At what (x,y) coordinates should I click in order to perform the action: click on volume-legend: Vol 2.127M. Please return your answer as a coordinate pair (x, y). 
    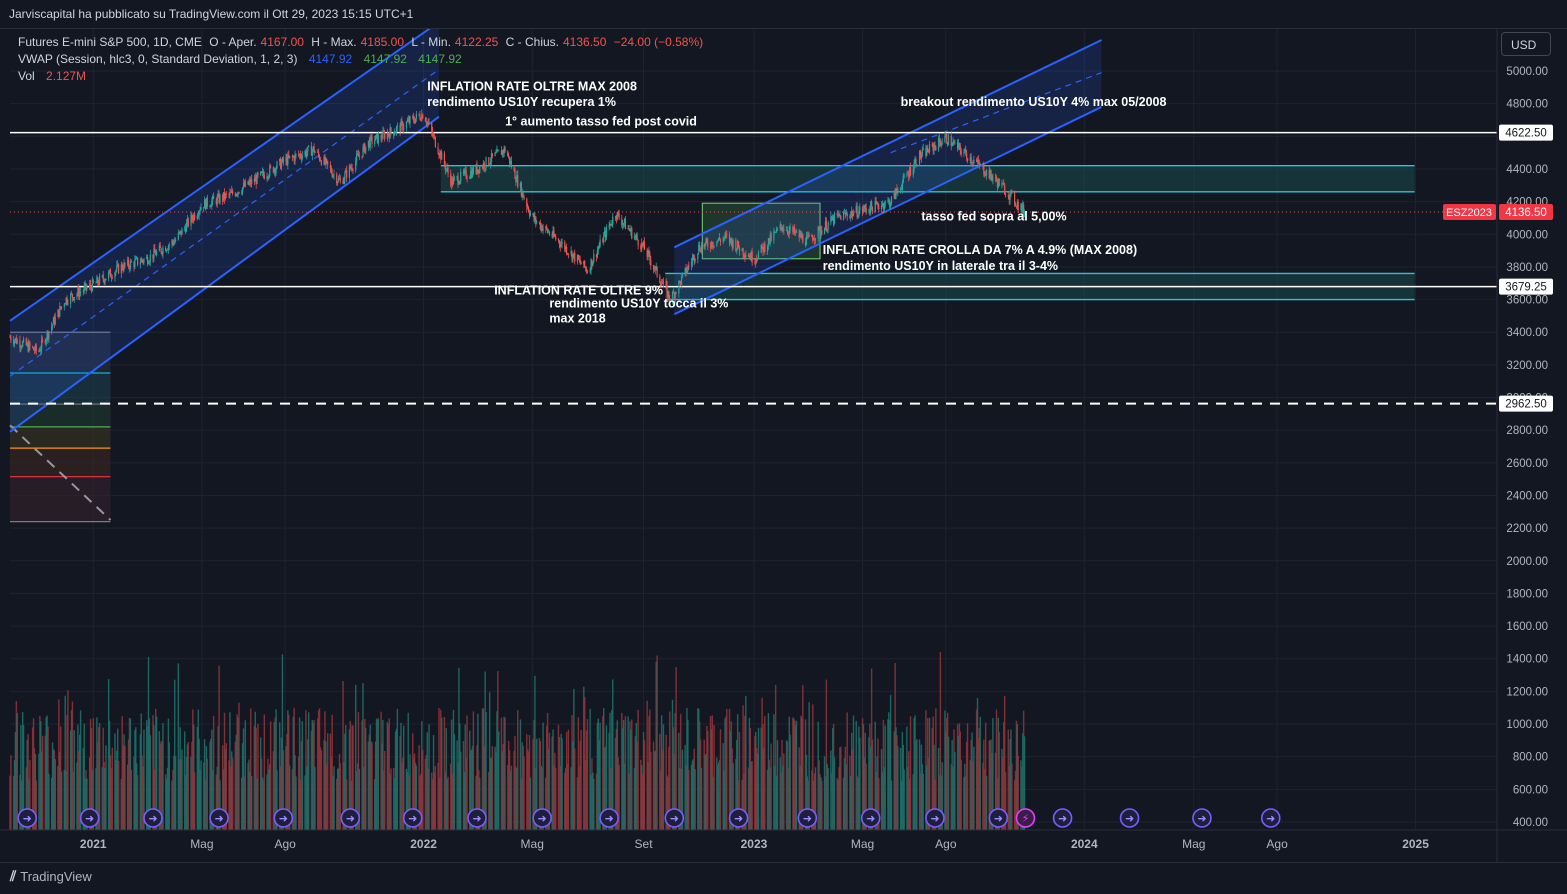
    Looking at the image, I should click on (54, 76).